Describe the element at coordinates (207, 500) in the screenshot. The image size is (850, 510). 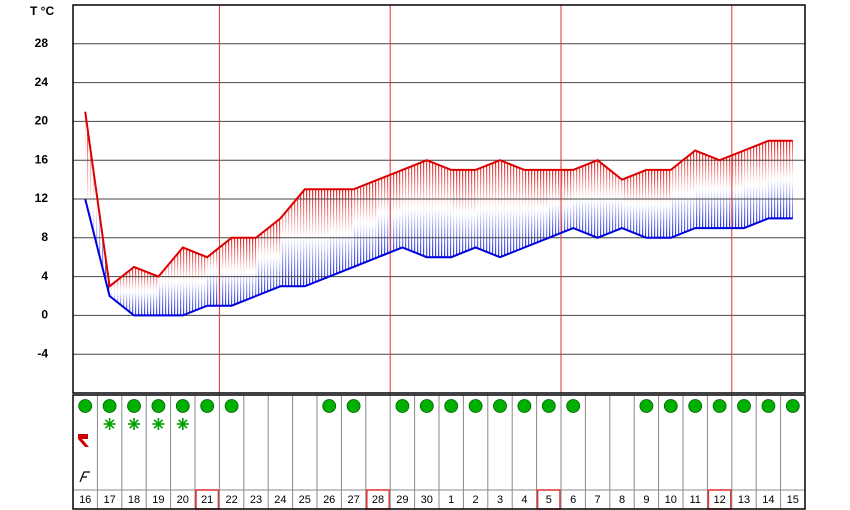
I see `day-label: 21` at that location.